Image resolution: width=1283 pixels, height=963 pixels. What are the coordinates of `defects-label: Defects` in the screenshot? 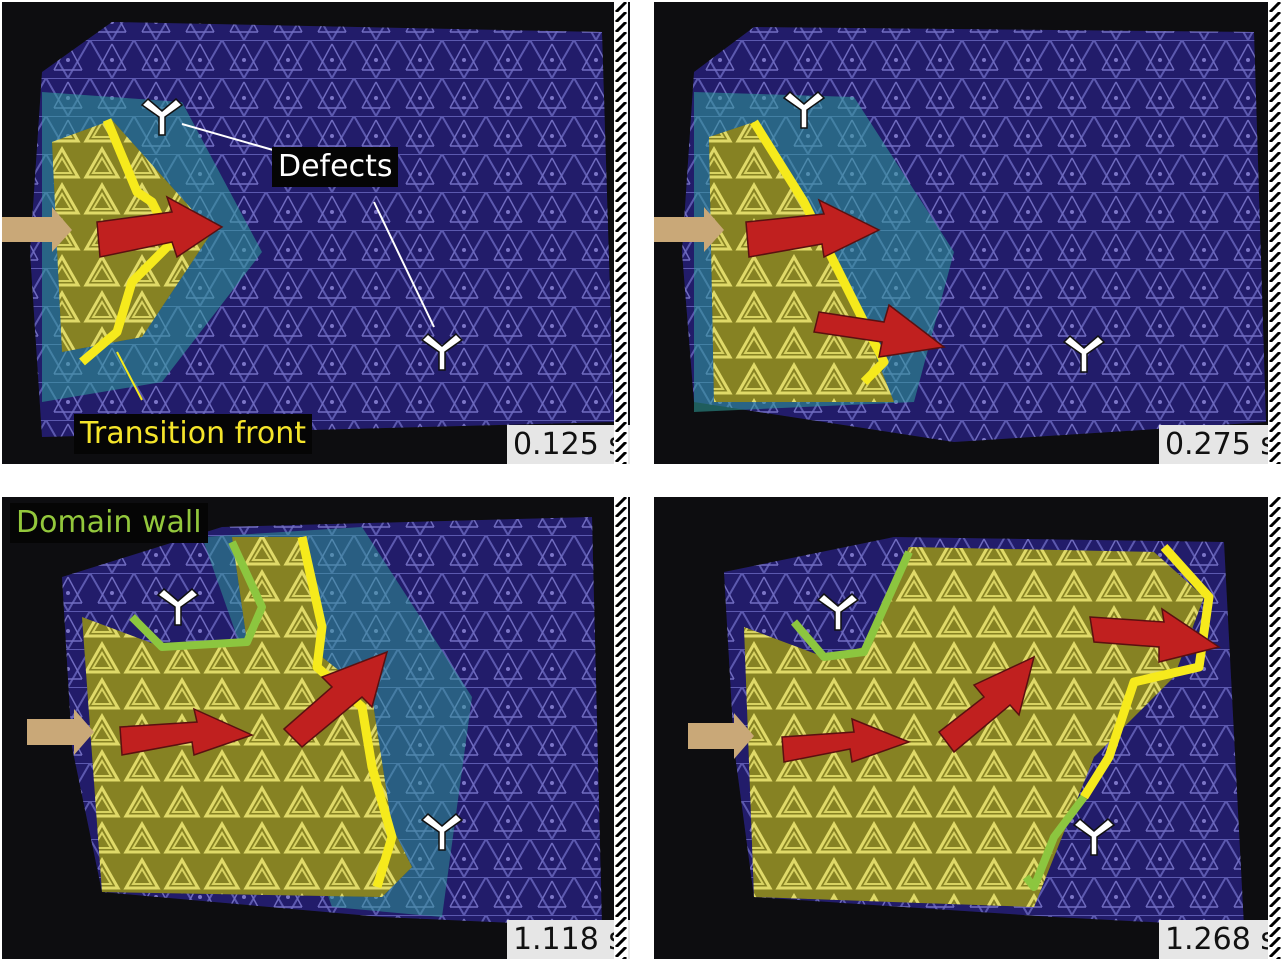 It's located at (335, 167).